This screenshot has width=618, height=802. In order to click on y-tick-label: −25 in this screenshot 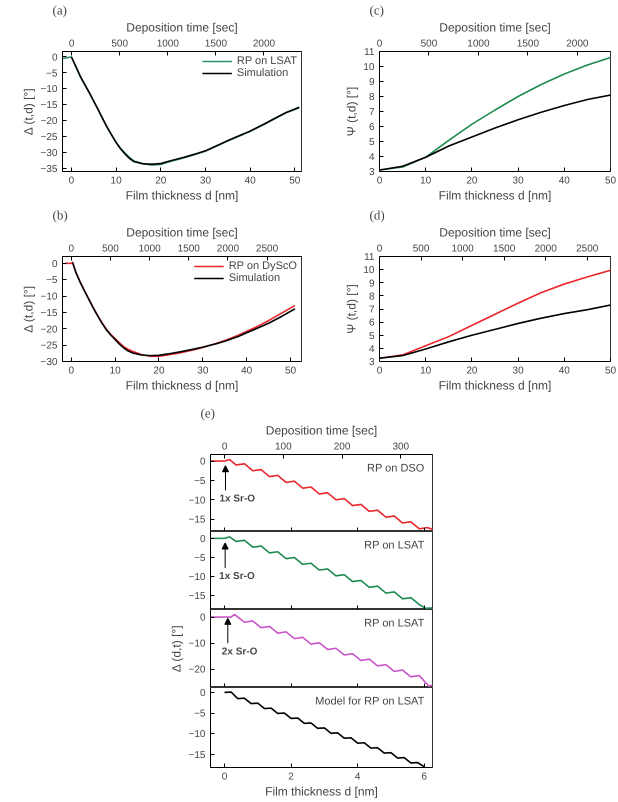, I will do `click(49, 346)`.